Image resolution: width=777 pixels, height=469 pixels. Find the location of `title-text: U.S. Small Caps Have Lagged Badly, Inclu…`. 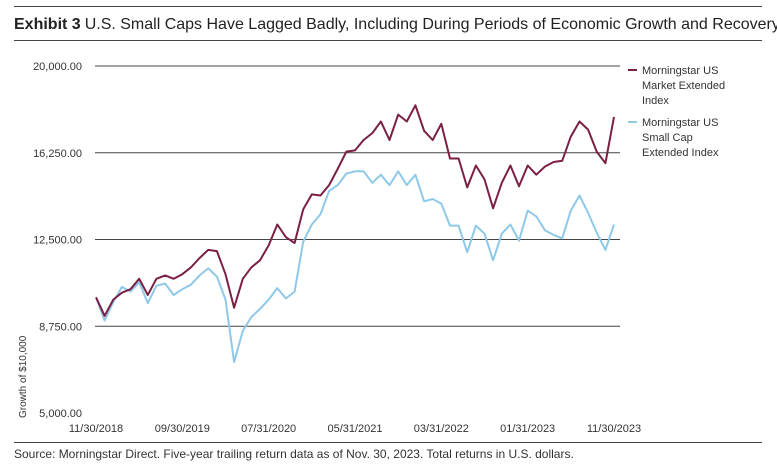

title-text: U.S. Small Caps Have Lagged Badly, Inclu… is located at coordinates (430, 24).